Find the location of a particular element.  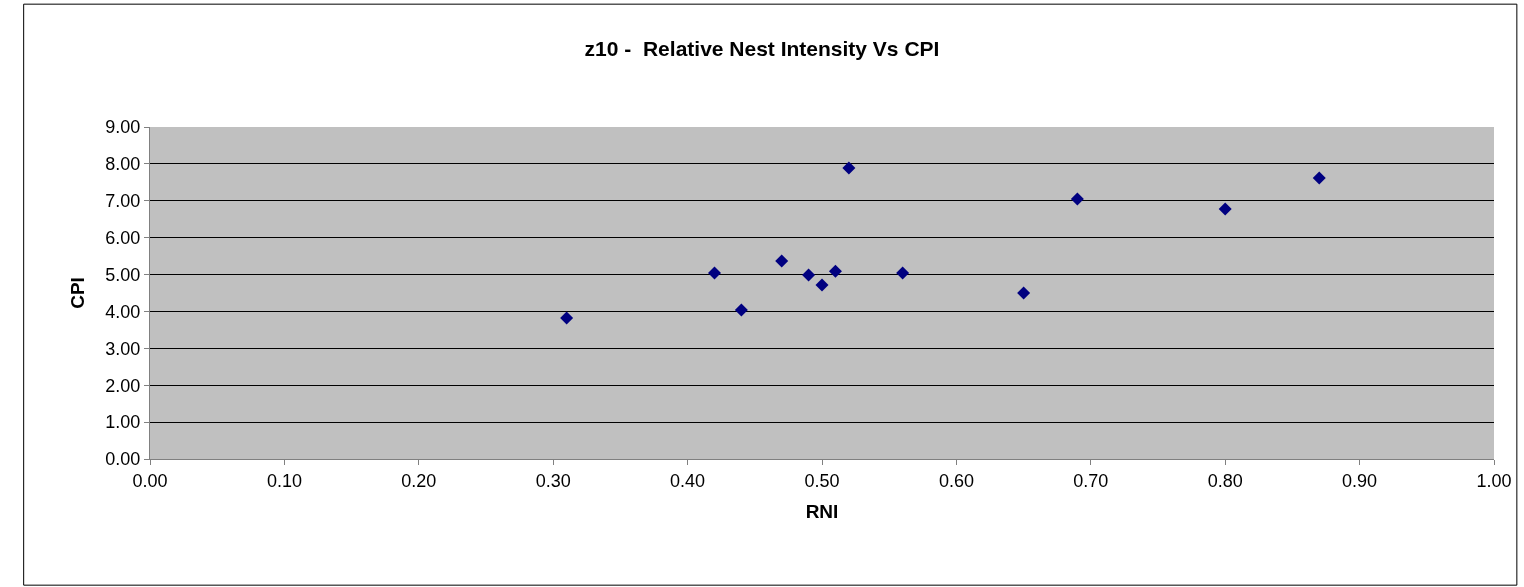

x-tick-label: 0.30 is located at coordinates (553, 480).